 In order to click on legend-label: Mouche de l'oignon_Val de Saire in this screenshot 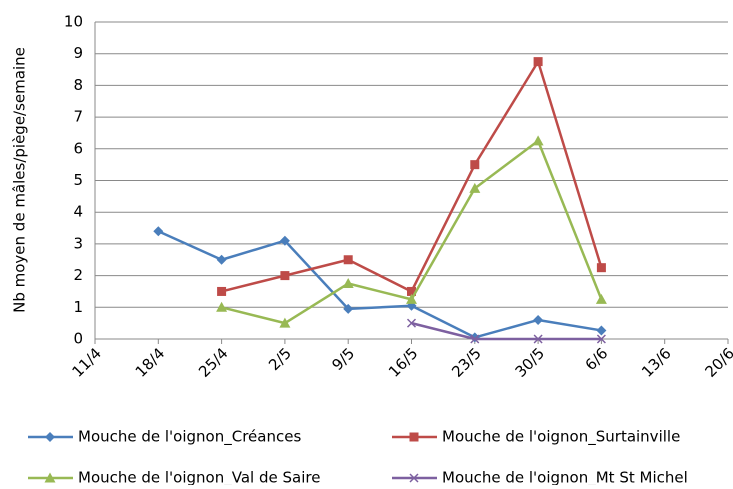, I will do `click(199, 477)`.